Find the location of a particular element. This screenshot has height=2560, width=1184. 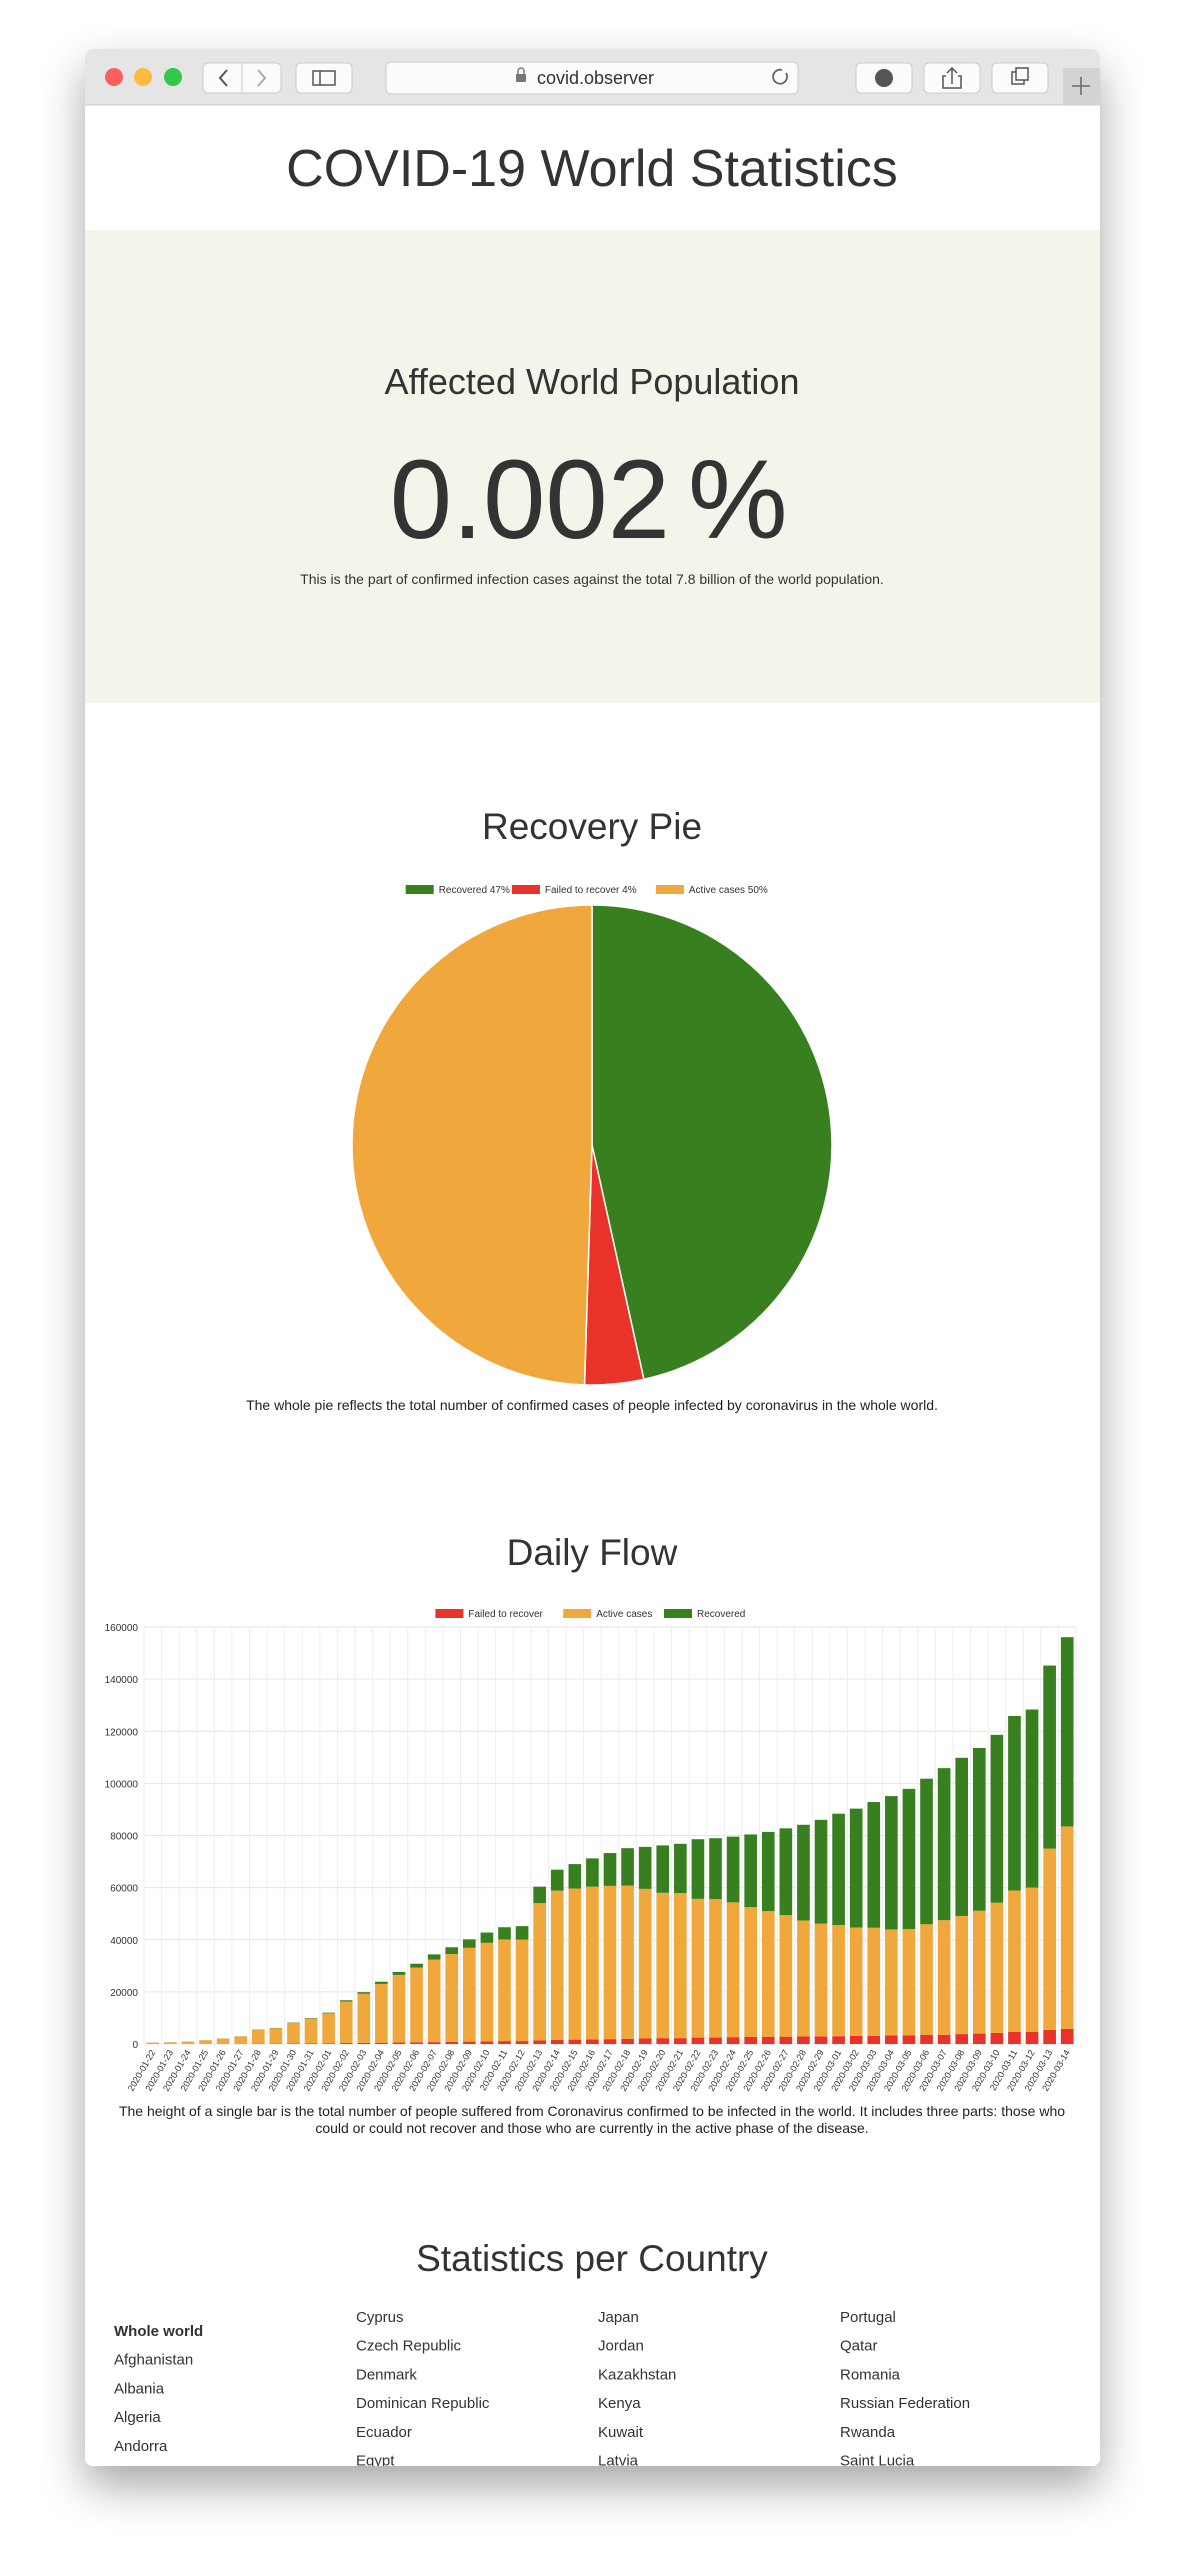

forward-button is located at coordinates (262, 78).